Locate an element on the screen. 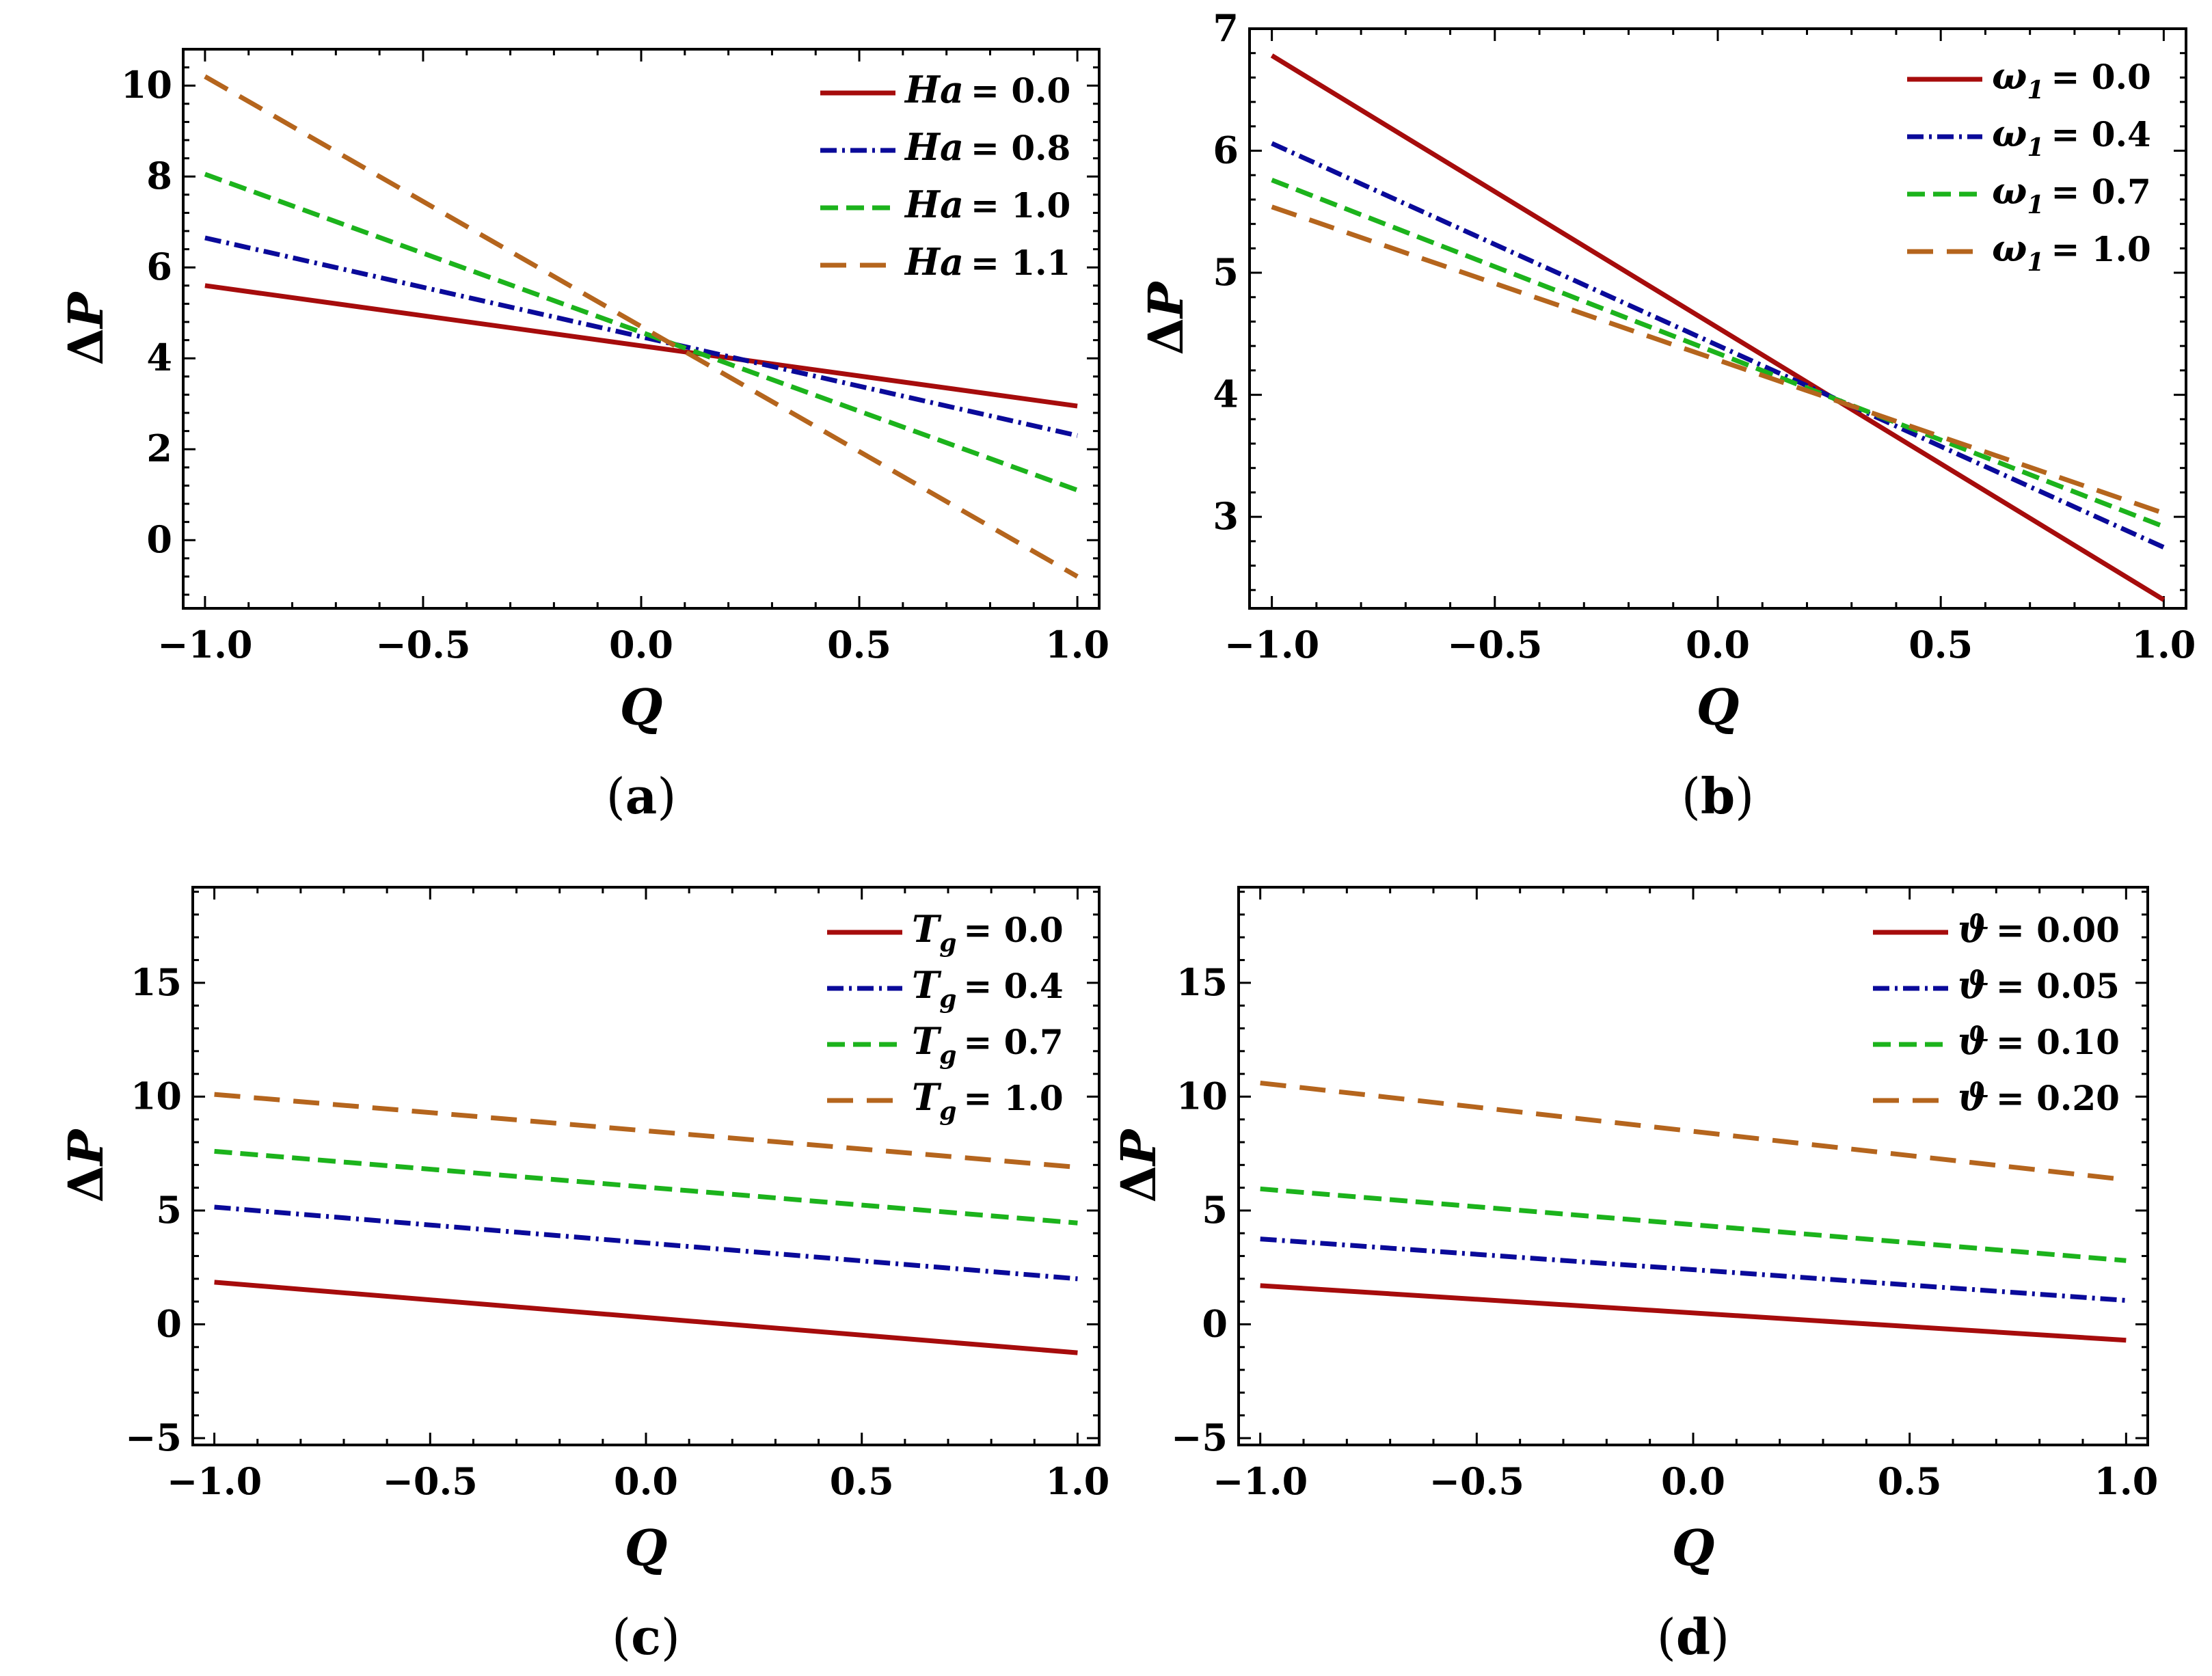 This screenshot has height=1676, width=2212. legend-entry: Tg = 0.4 is located at coordinates (988, 988).